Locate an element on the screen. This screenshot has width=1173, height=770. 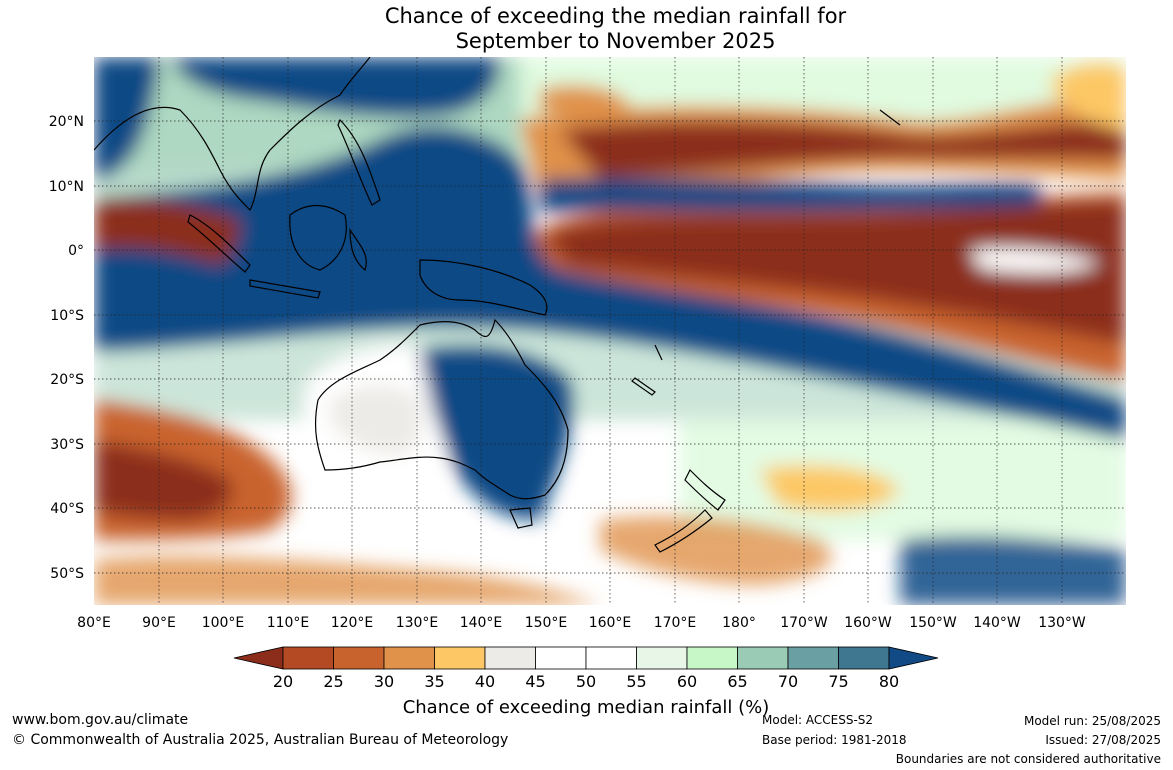
philippines-coastline is located at coordinates (359, 162).